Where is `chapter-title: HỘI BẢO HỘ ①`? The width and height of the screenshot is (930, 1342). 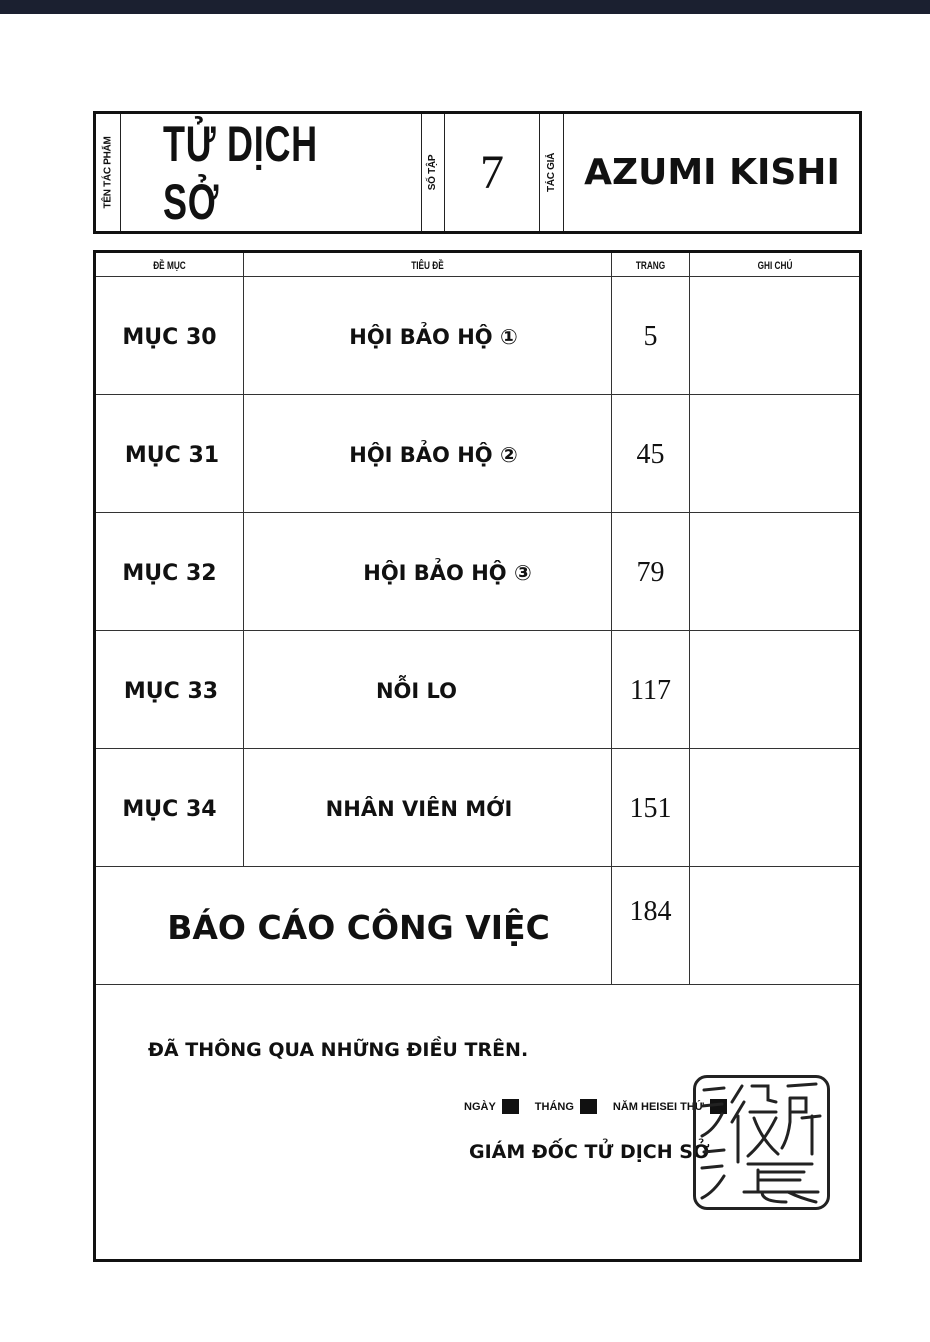 chapter-title: HỘI BẢO HỘ ① is located at coordinates (433, 337).